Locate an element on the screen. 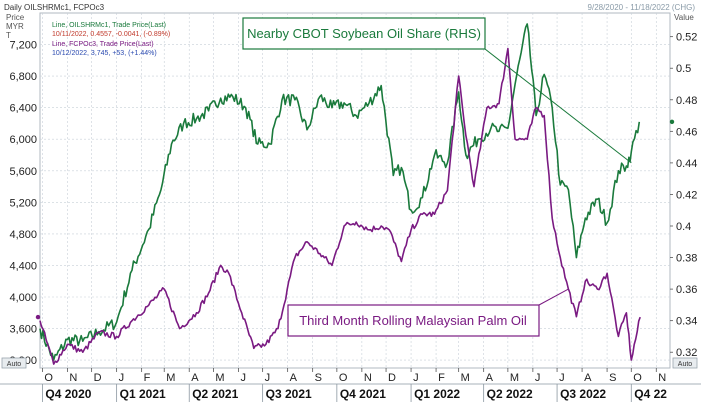 The height and width of the screenshot is (416, 701). legend-series1-line1: Line, OILSHRMc1, Trade Price(Last) is located at coordinates (109, 25).